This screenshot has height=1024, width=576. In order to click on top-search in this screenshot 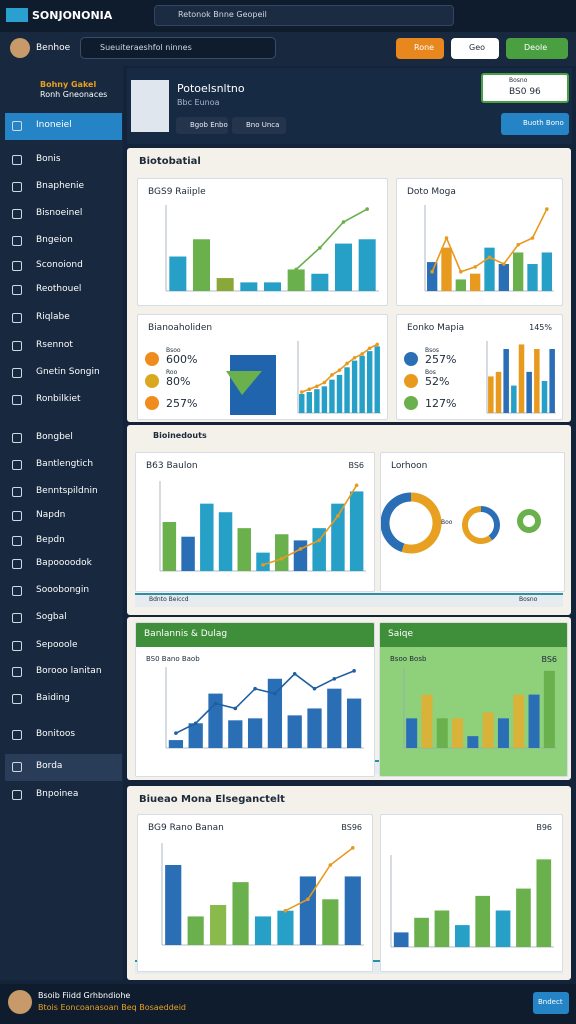, I will do `click(304, 15)`.